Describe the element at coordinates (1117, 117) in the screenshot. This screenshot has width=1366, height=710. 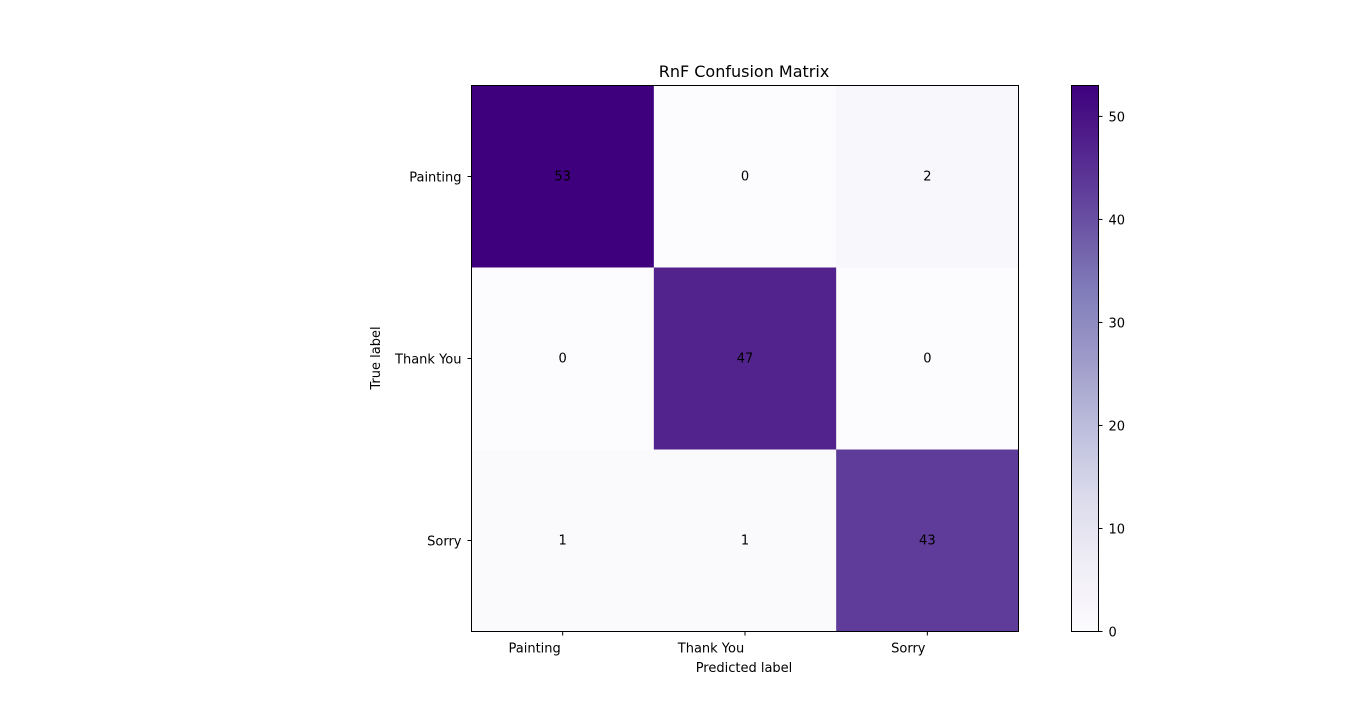
I see `colorbar-tick-label: 50` at that location.